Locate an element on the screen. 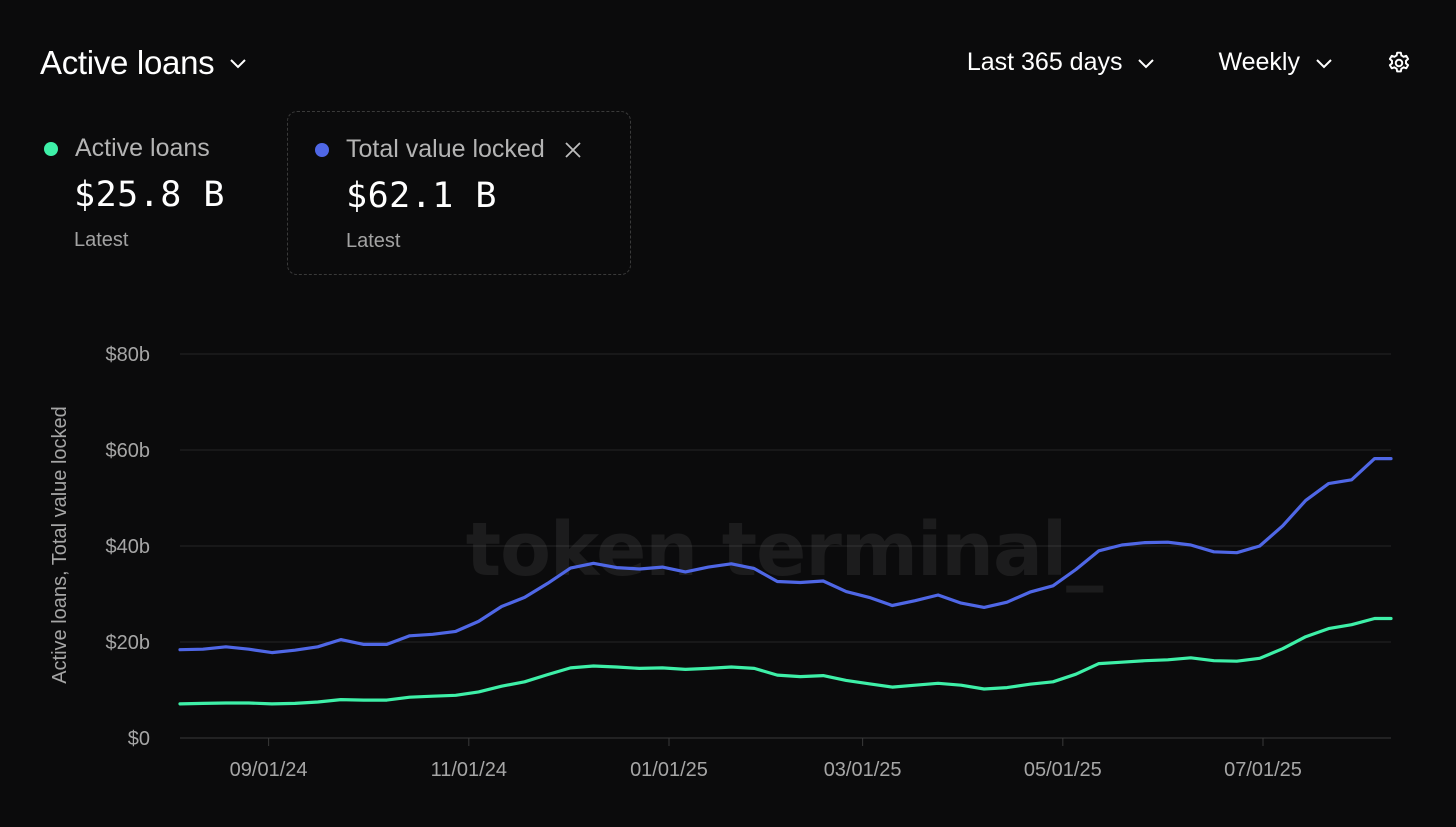 This screenshot has width=1456, height=827. granularity-label: Weekly is located at coordinates (1259, 62).